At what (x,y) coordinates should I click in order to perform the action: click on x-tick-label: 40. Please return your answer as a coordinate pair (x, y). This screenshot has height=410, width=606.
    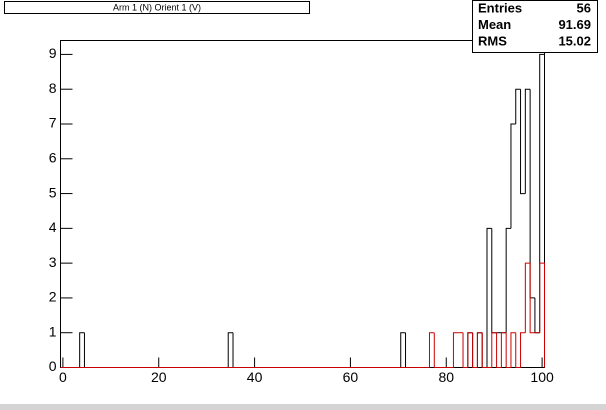
    Looking at the image, I should click on (255, 377).